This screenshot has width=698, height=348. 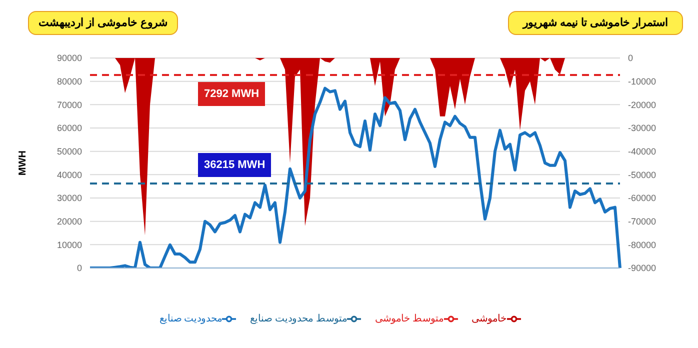 I want to click on legend-label: متوسط محدودیت صنایع, so click(x=298, y=319).